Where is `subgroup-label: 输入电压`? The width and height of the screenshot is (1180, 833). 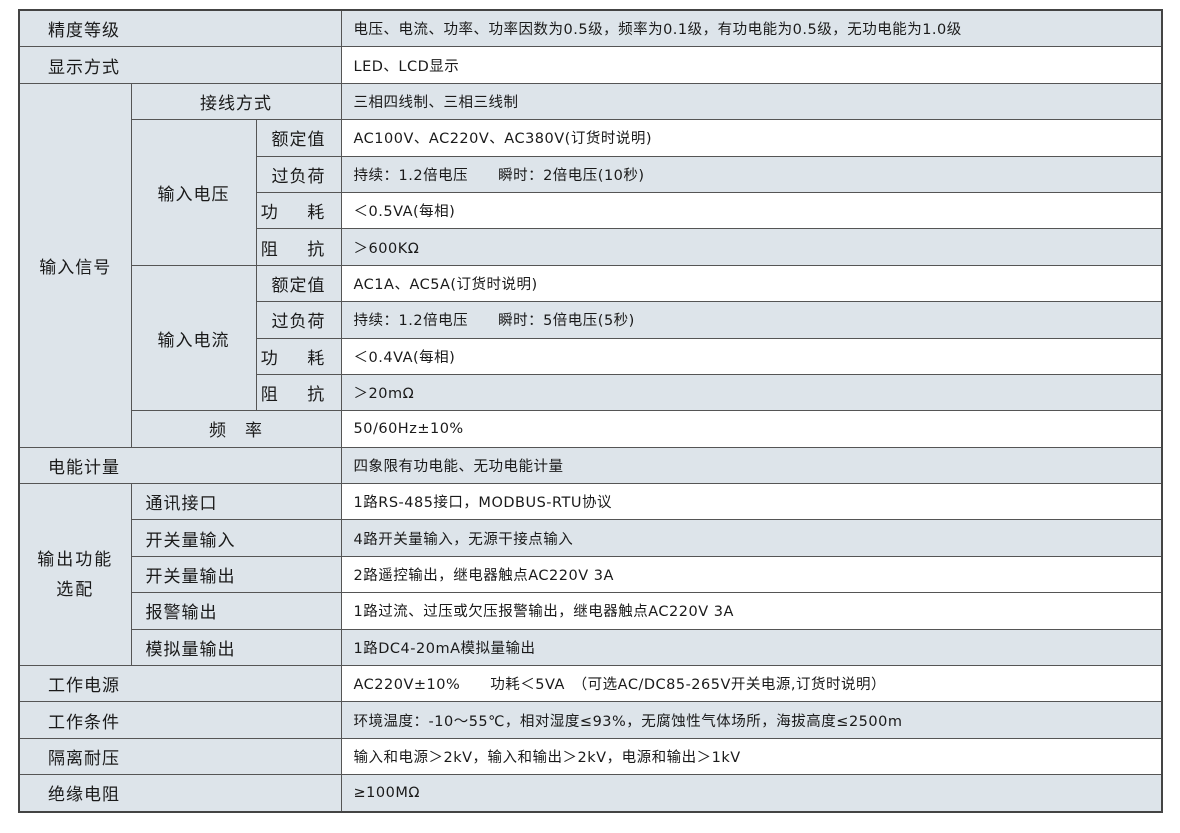 subgroup-label: 输入电压 is located at coordinates (193, 192).